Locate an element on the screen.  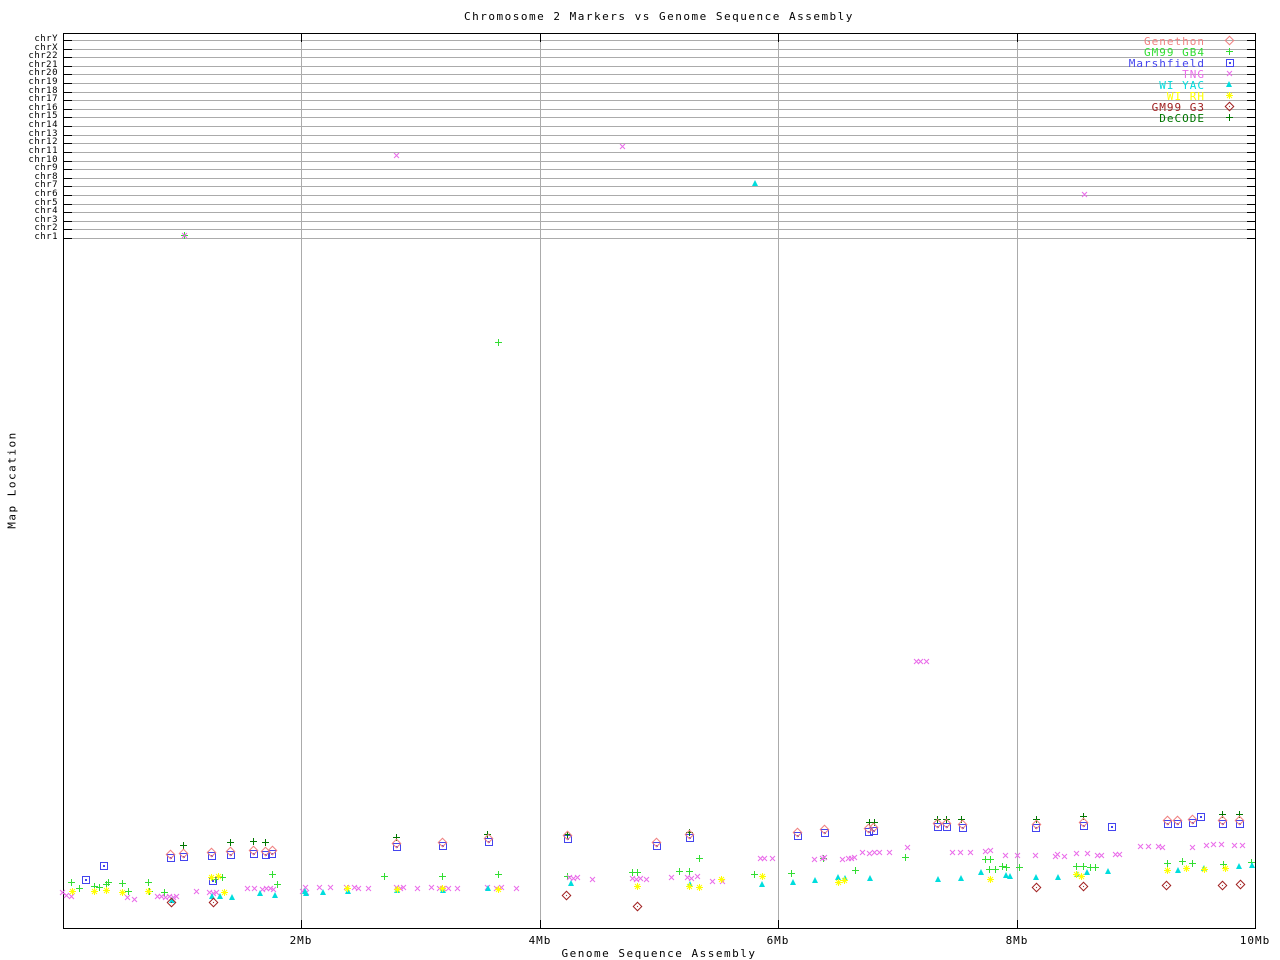
legend-symbol-gm99-gb4-icon is located at coordinates (1229, 51).